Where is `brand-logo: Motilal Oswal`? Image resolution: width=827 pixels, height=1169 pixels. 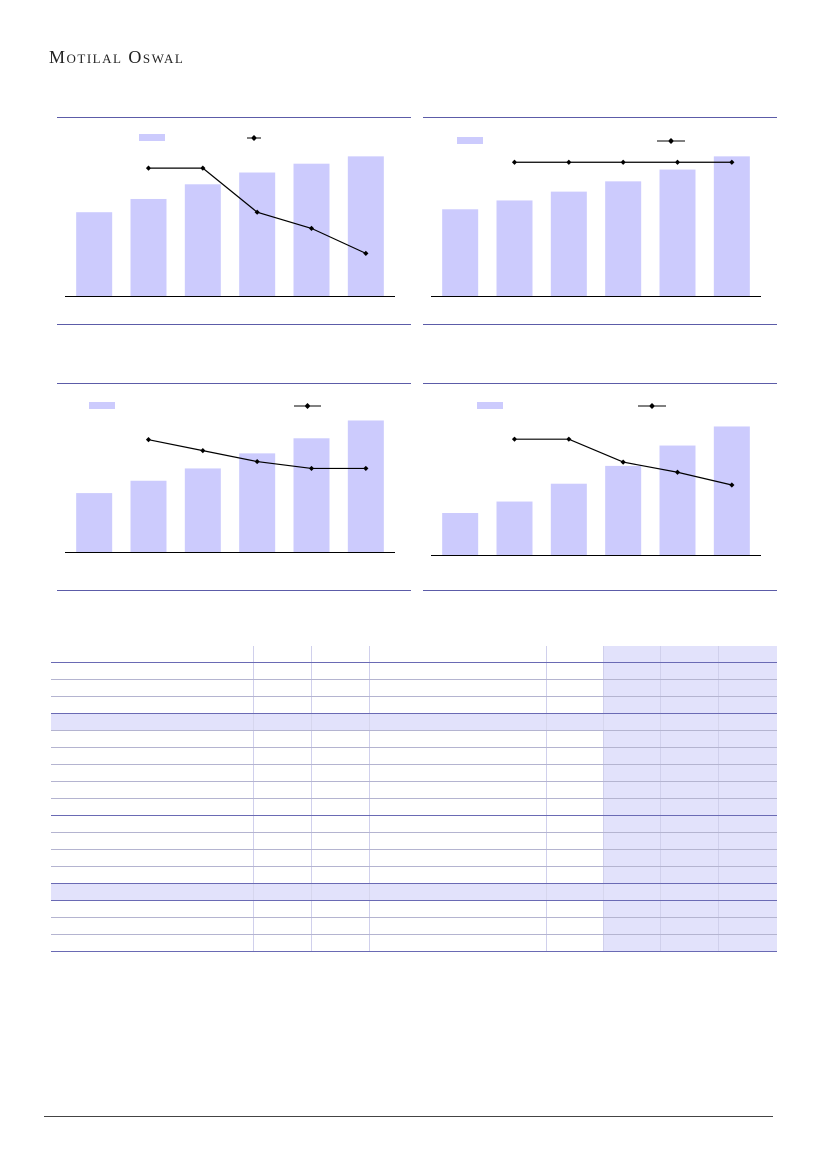
brand-logo: Motilal Oswal is located at coordinates (117, 57).